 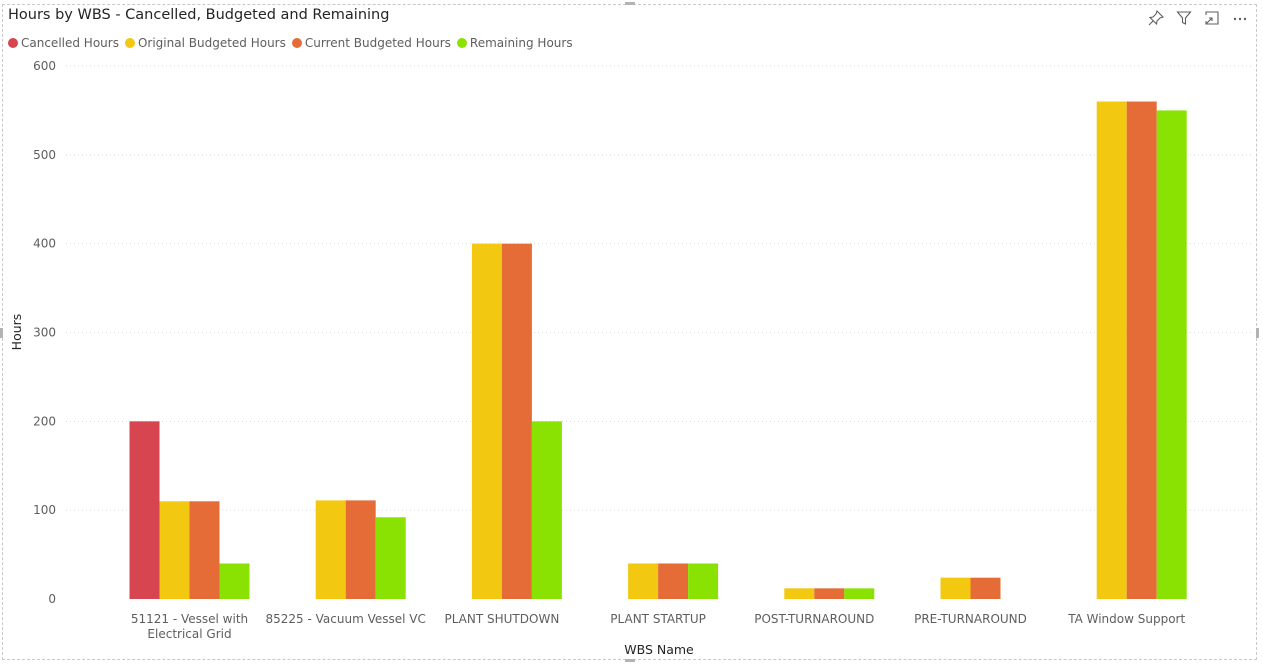 What do you see at coordinates (189, 626) in the screenshot?
I see `x-tick-label: 51121 - Vessel with Electrical Grid` at bounding box center [189, 626].